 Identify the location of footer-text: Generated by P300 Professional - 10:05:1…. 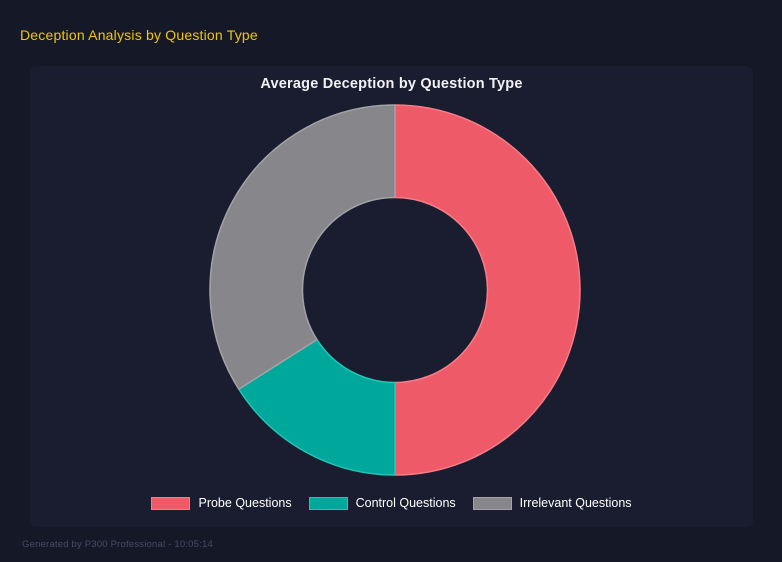
(117, 544).